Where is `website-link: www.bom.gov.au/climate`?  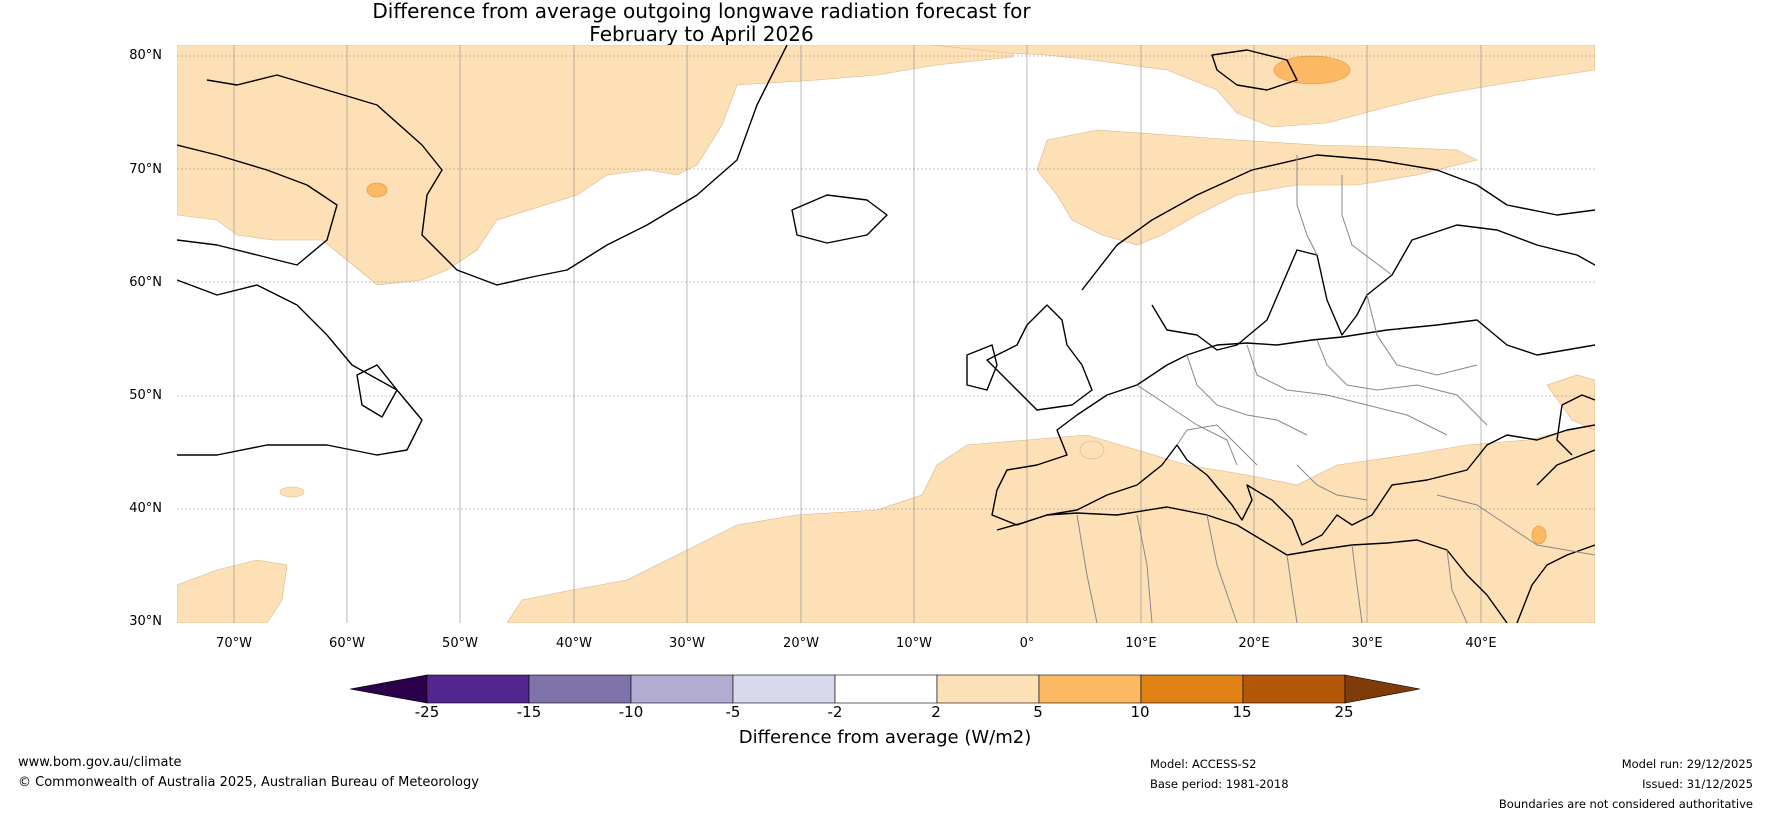
website-link: www.bom.gov.au/climate is located at coordinates (100, 762).